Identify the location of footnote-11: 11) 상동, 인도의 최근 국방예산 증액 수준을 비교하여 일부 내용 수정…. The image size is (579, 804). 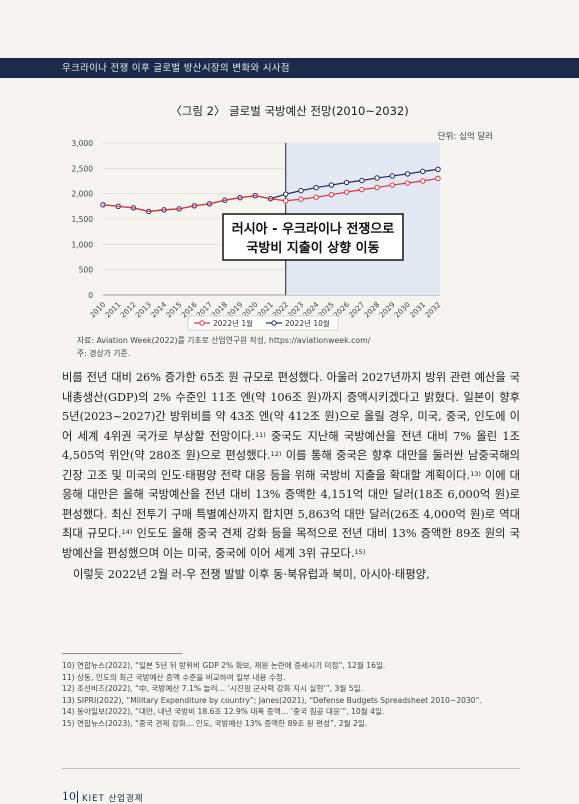
(174, 677).